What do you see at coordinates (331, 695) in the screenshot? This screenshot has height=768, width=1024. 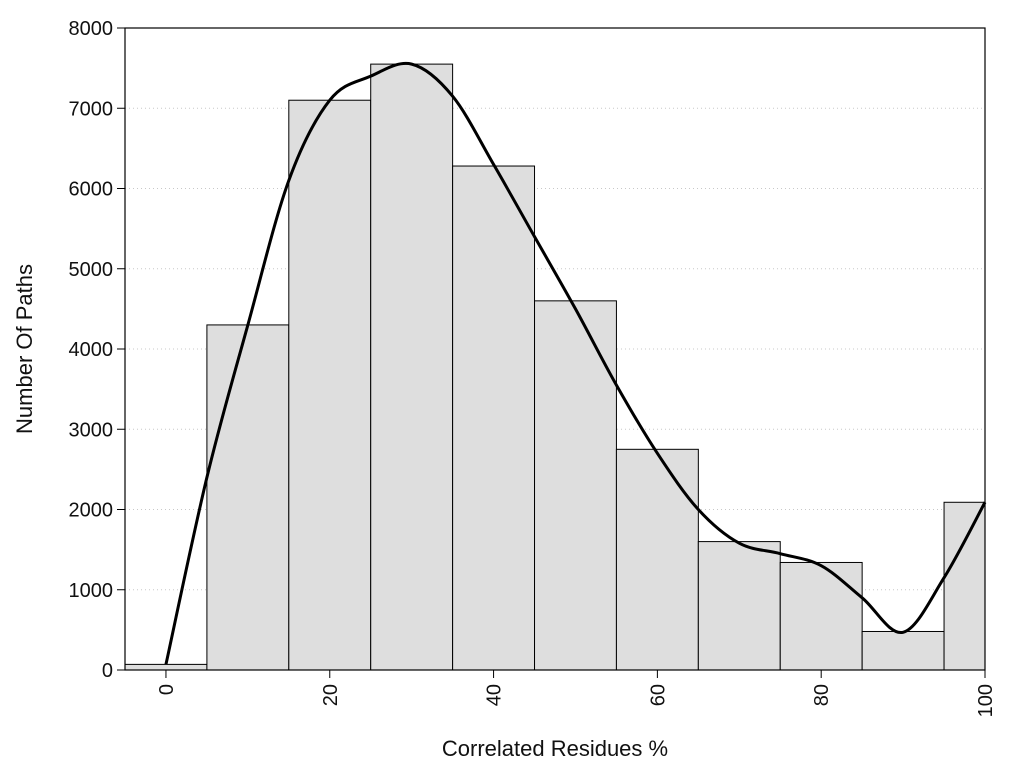 I see `x-tick-label: 20` at bounding box center [331, 695].